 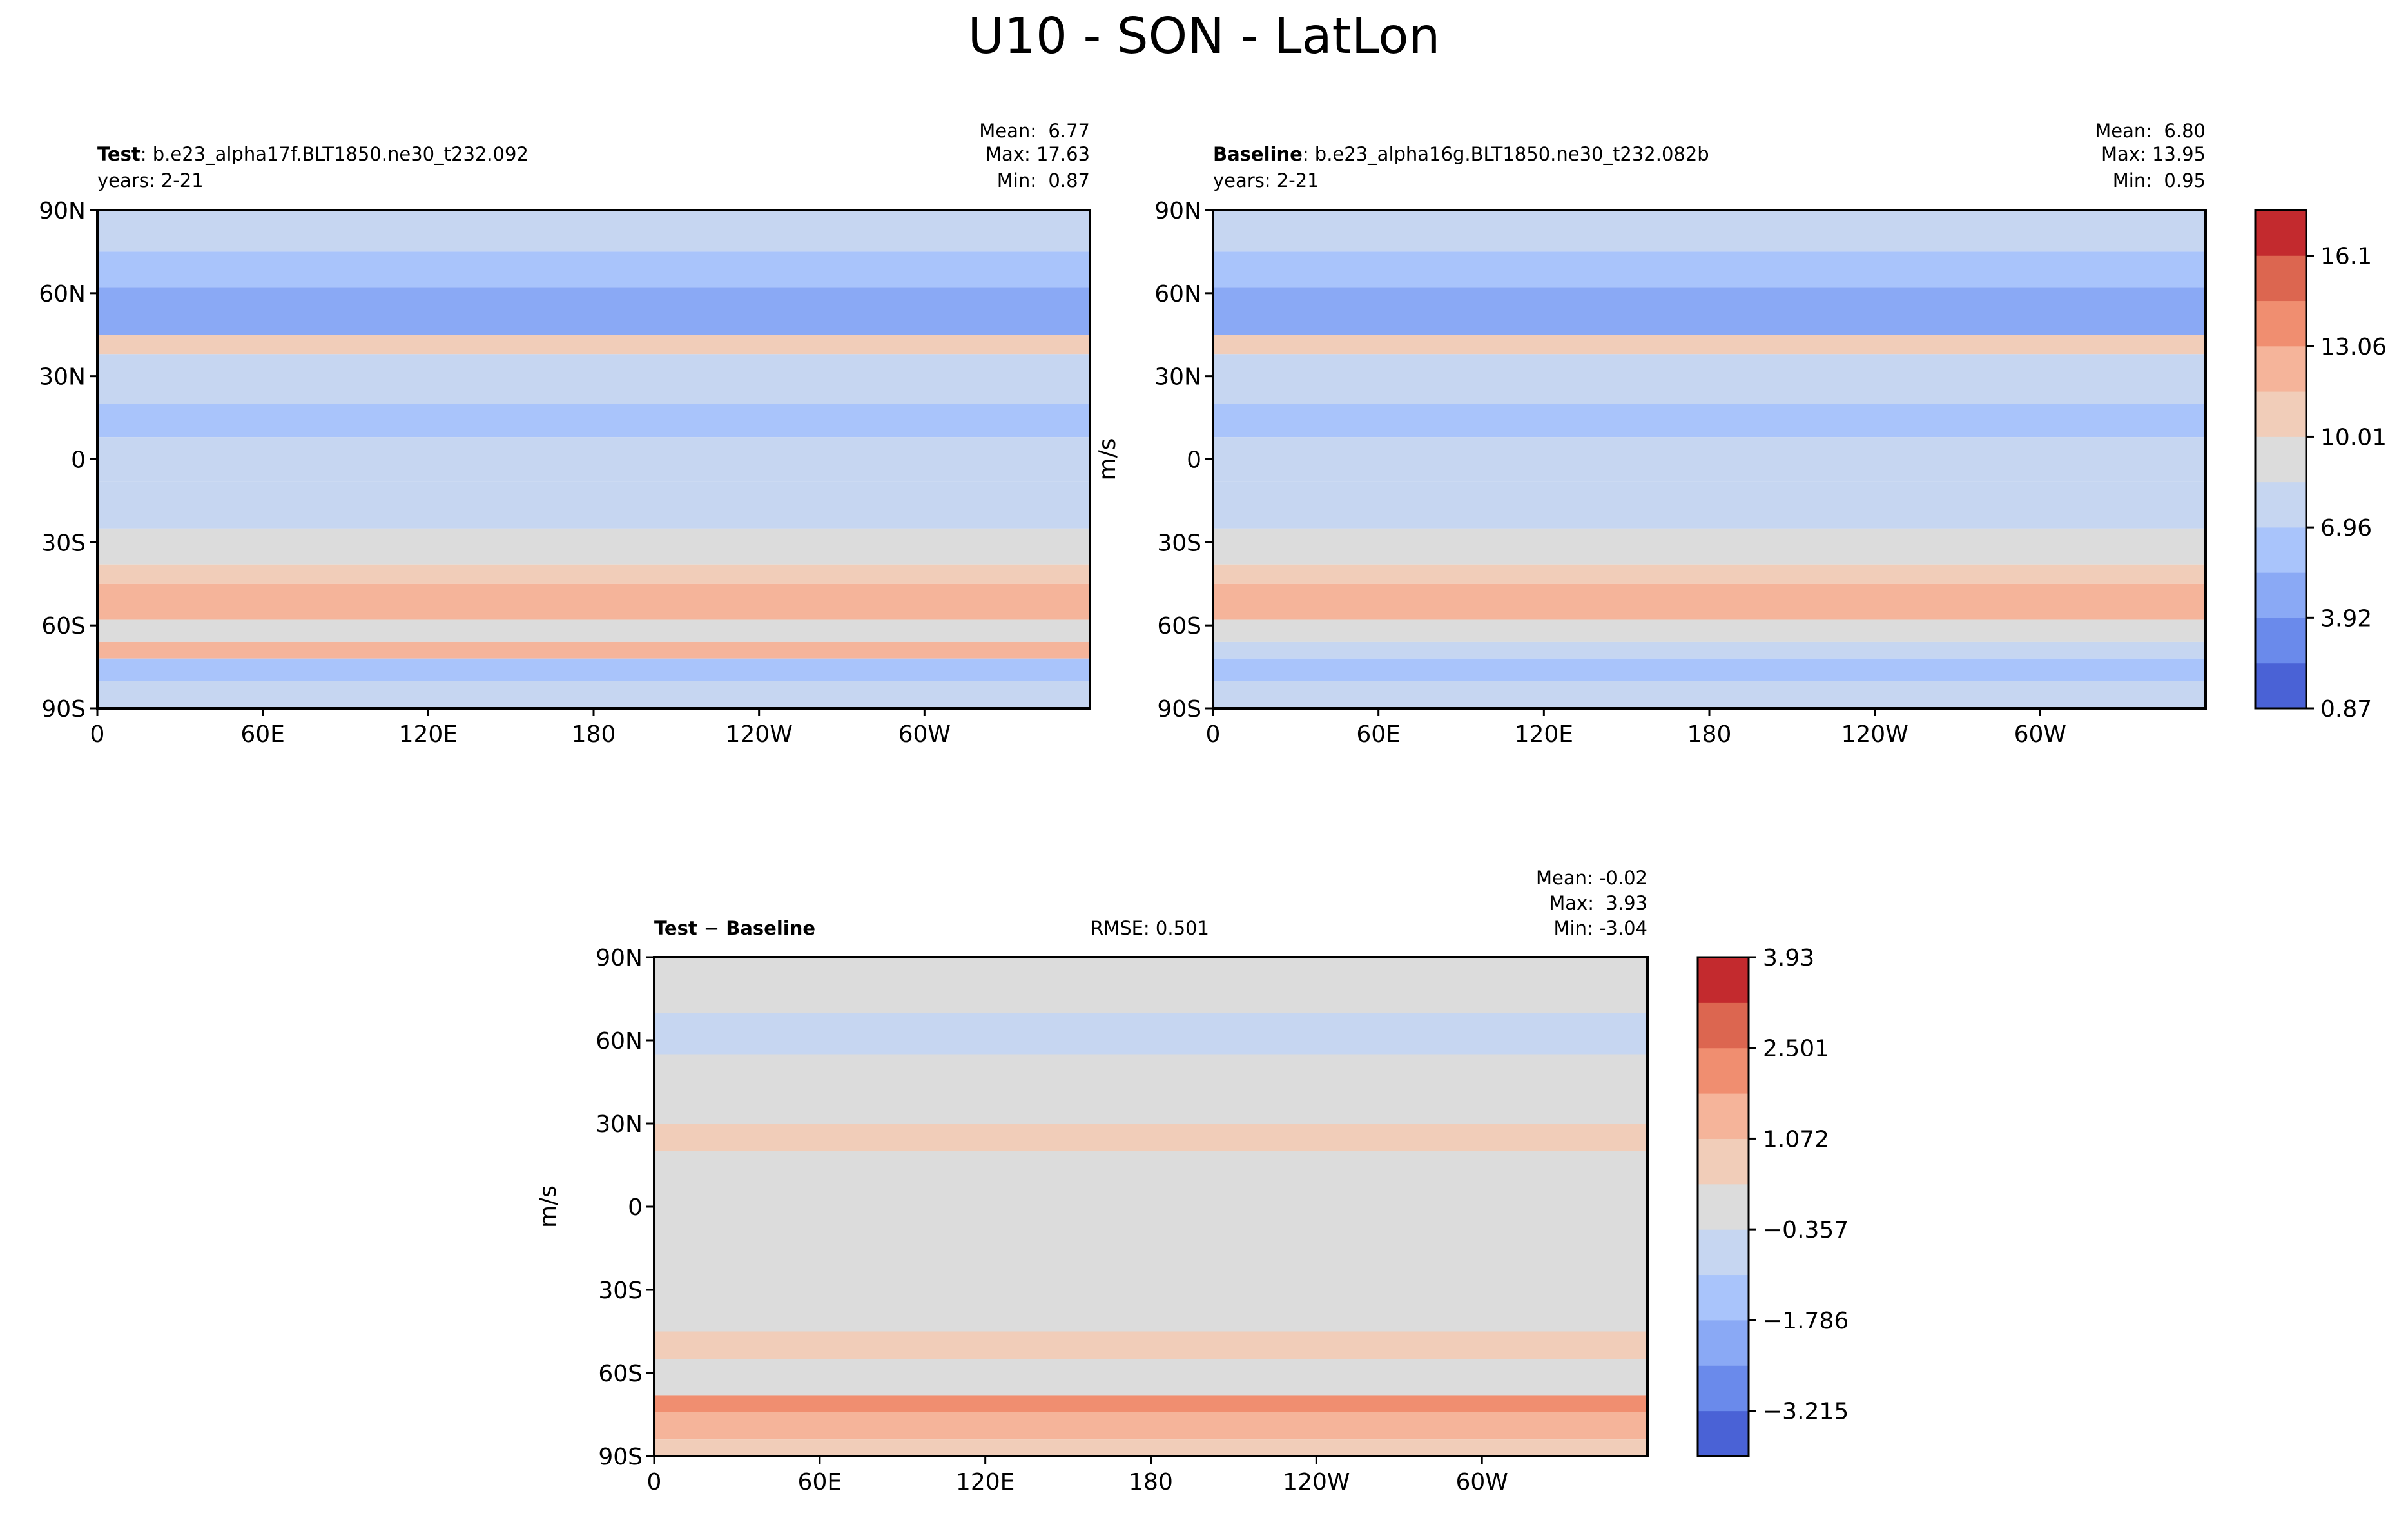 I want to click on panel-title: Test − Baseline, so click(x=734, y=928).